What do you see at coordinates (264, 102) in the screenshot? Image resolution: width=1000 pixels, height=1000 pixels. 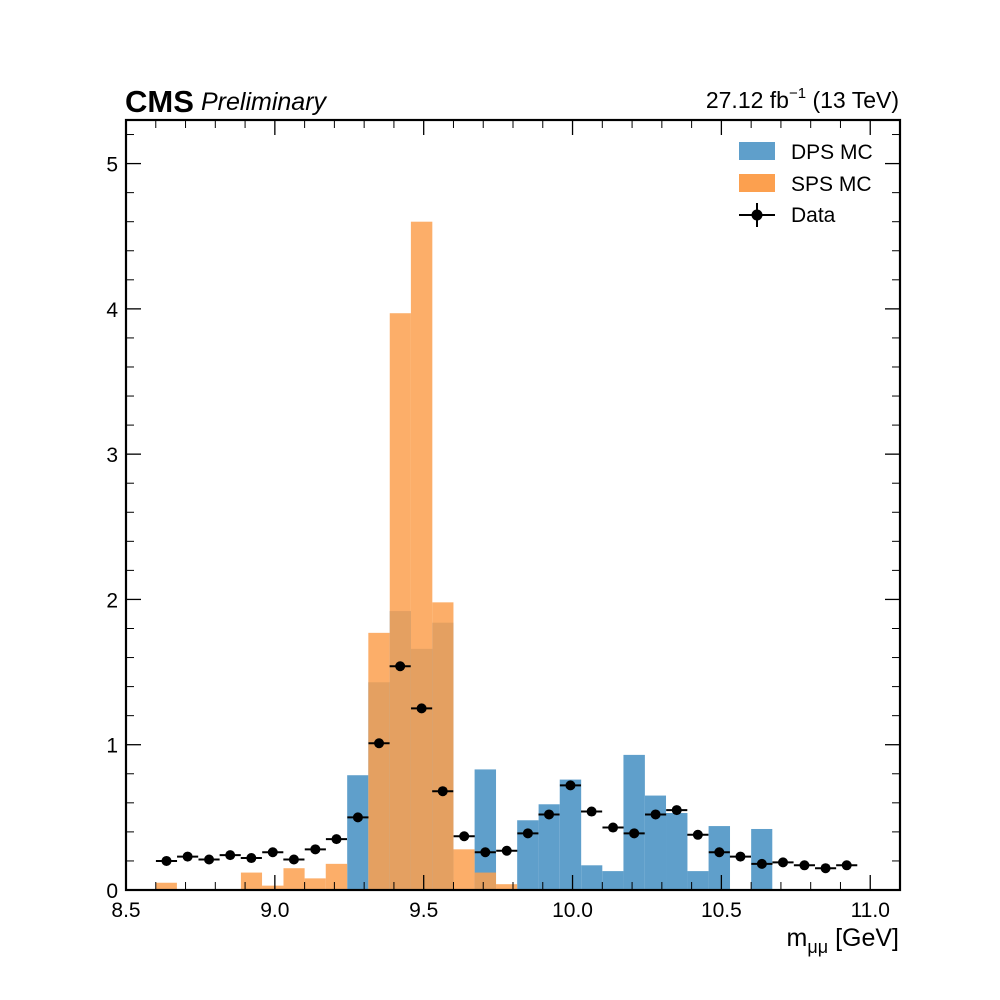 I see `status-label: Preliminary` at bounding box center [264, 102].